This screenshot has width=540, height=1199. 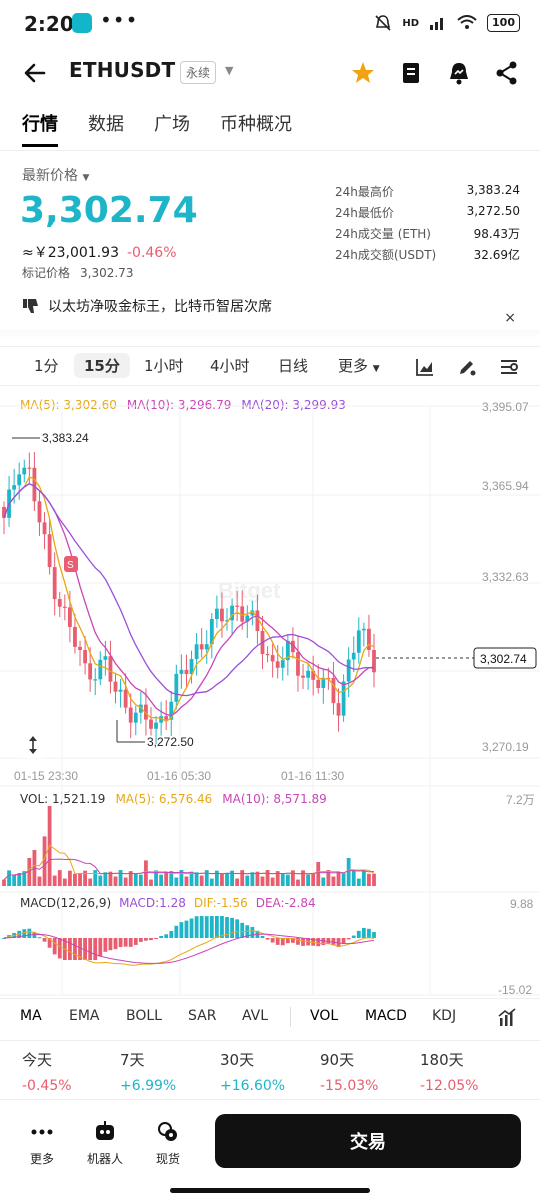 What do you see at coordinates (359, 366) in the screenshot?
I see `interval-more: 更多 ▼` at bounding box center [359, 366].